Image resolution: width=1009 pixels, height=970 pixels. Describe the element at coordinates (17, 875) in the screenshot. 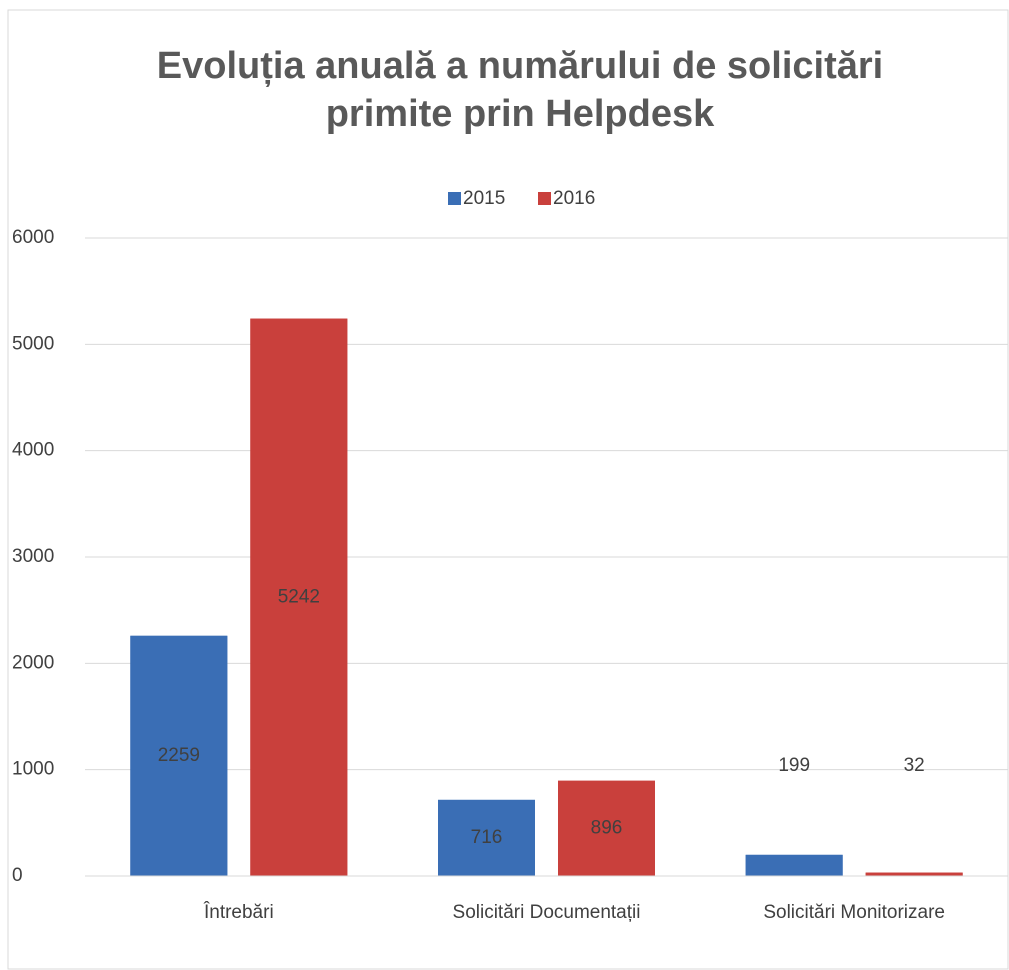

I see `y-tick-label: 0` at that location.